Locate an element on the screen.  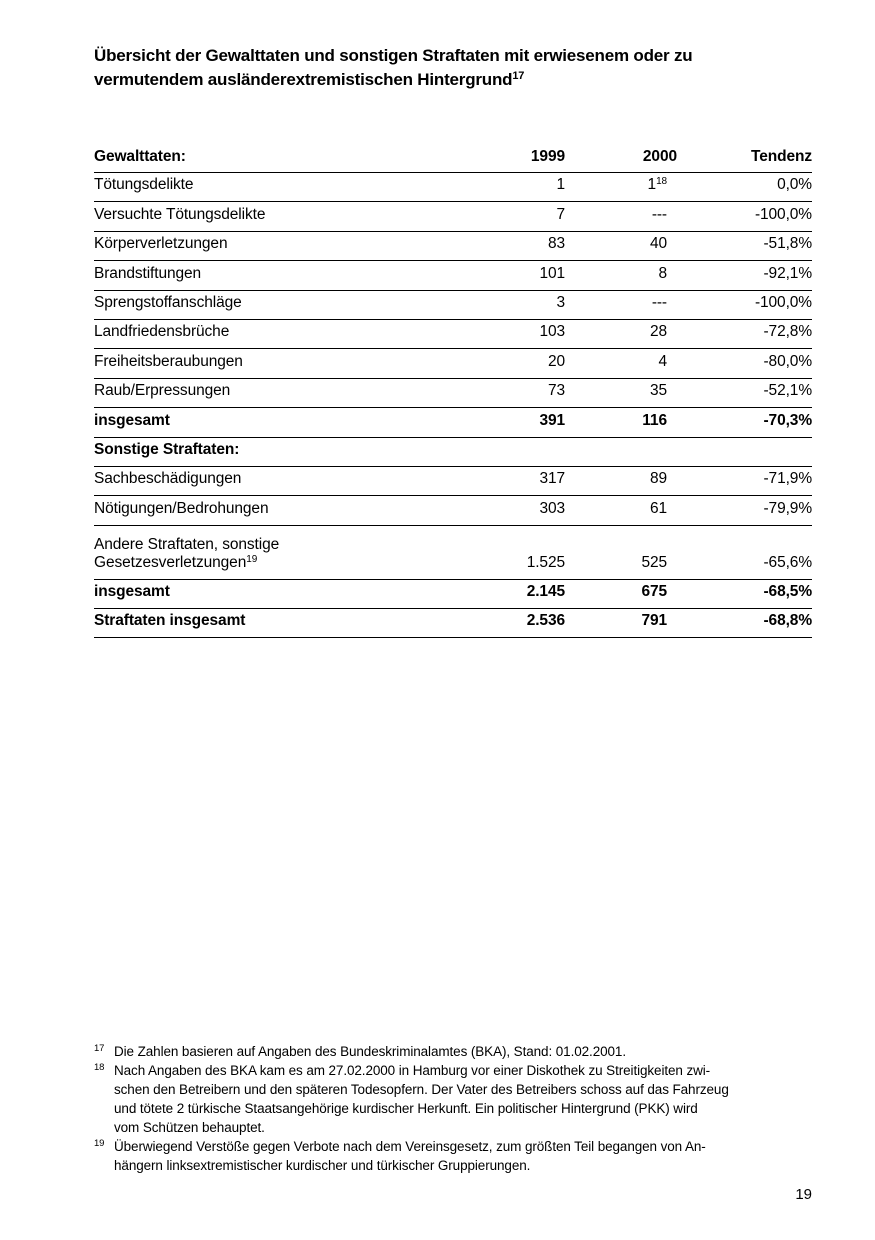
row-label: Brandstiftungen is located at coordinates (294, 275).